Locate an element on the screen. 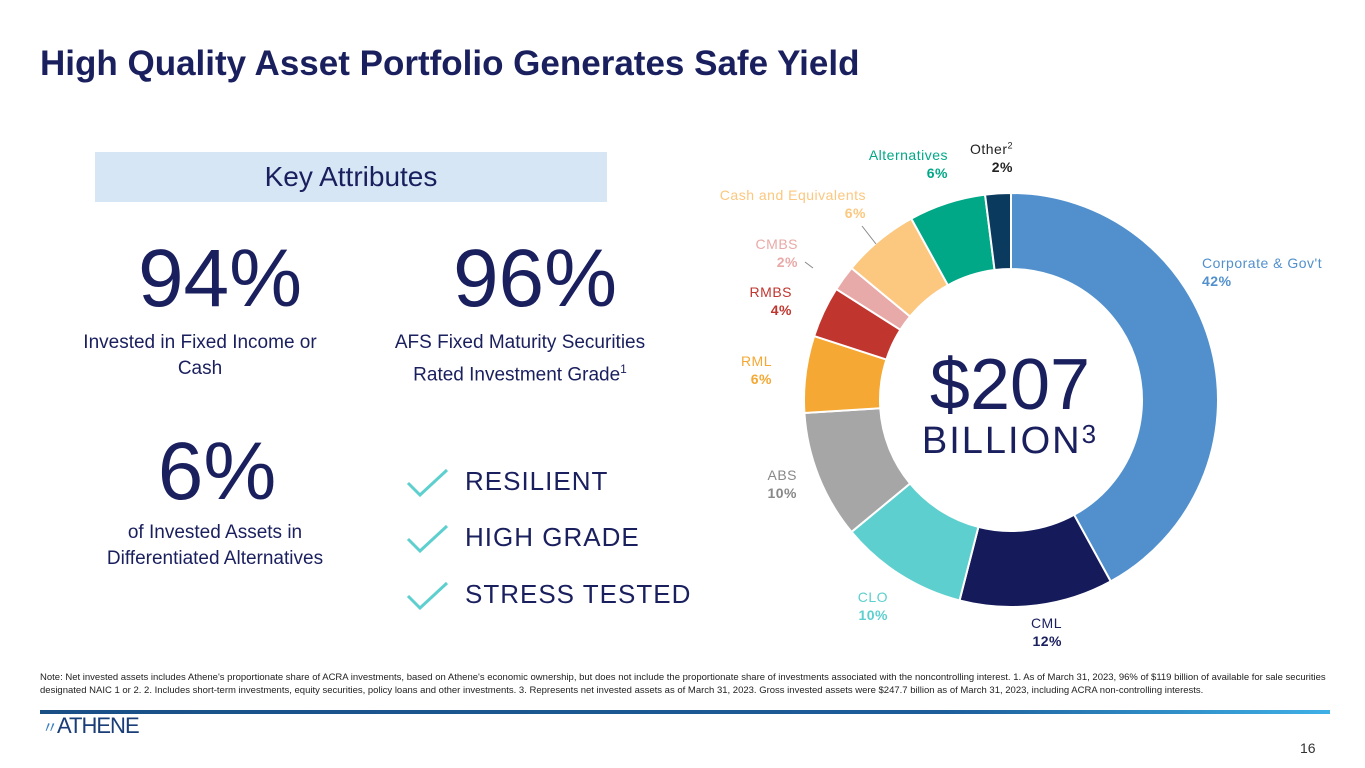 Image resolution: width=1365 pixels, height=768 pixels. check-item: STRESS TESTED is located at coordinates (548, 594).